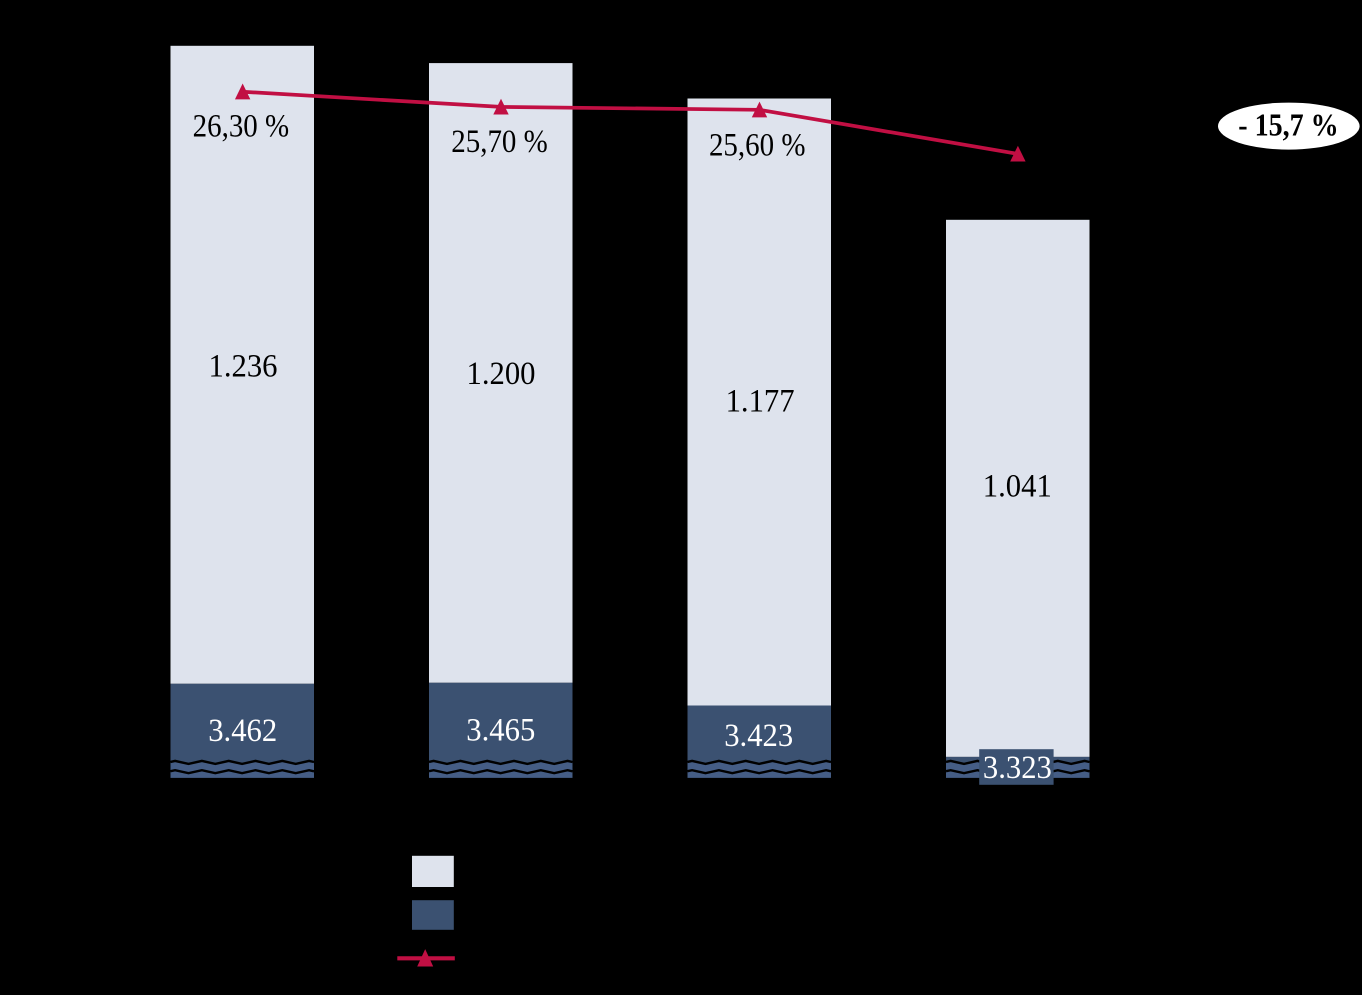 The height and width of the screenshot is (995, 1362). What do you see at coordinates (1288, 125) in the screenshot?
I see `svg-text: - 15,7 %` at bounding box center [1288, 125].